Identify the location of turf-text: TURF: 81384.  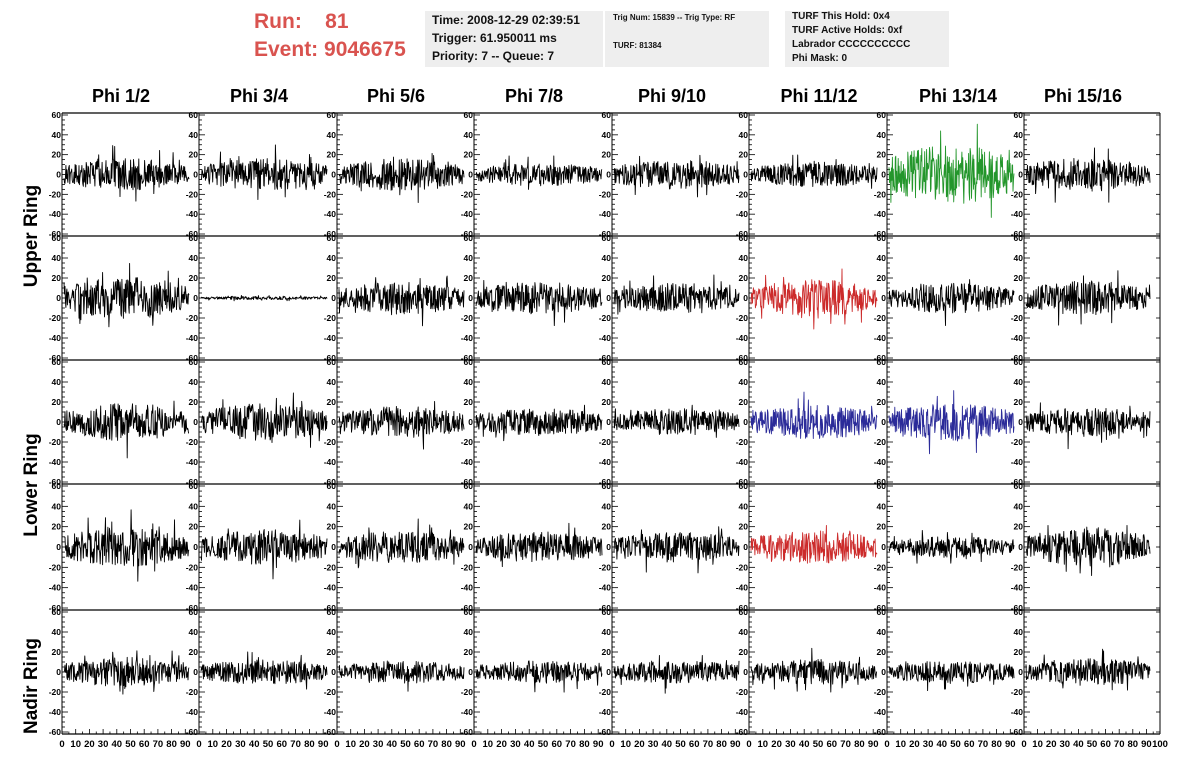
(637, 45).